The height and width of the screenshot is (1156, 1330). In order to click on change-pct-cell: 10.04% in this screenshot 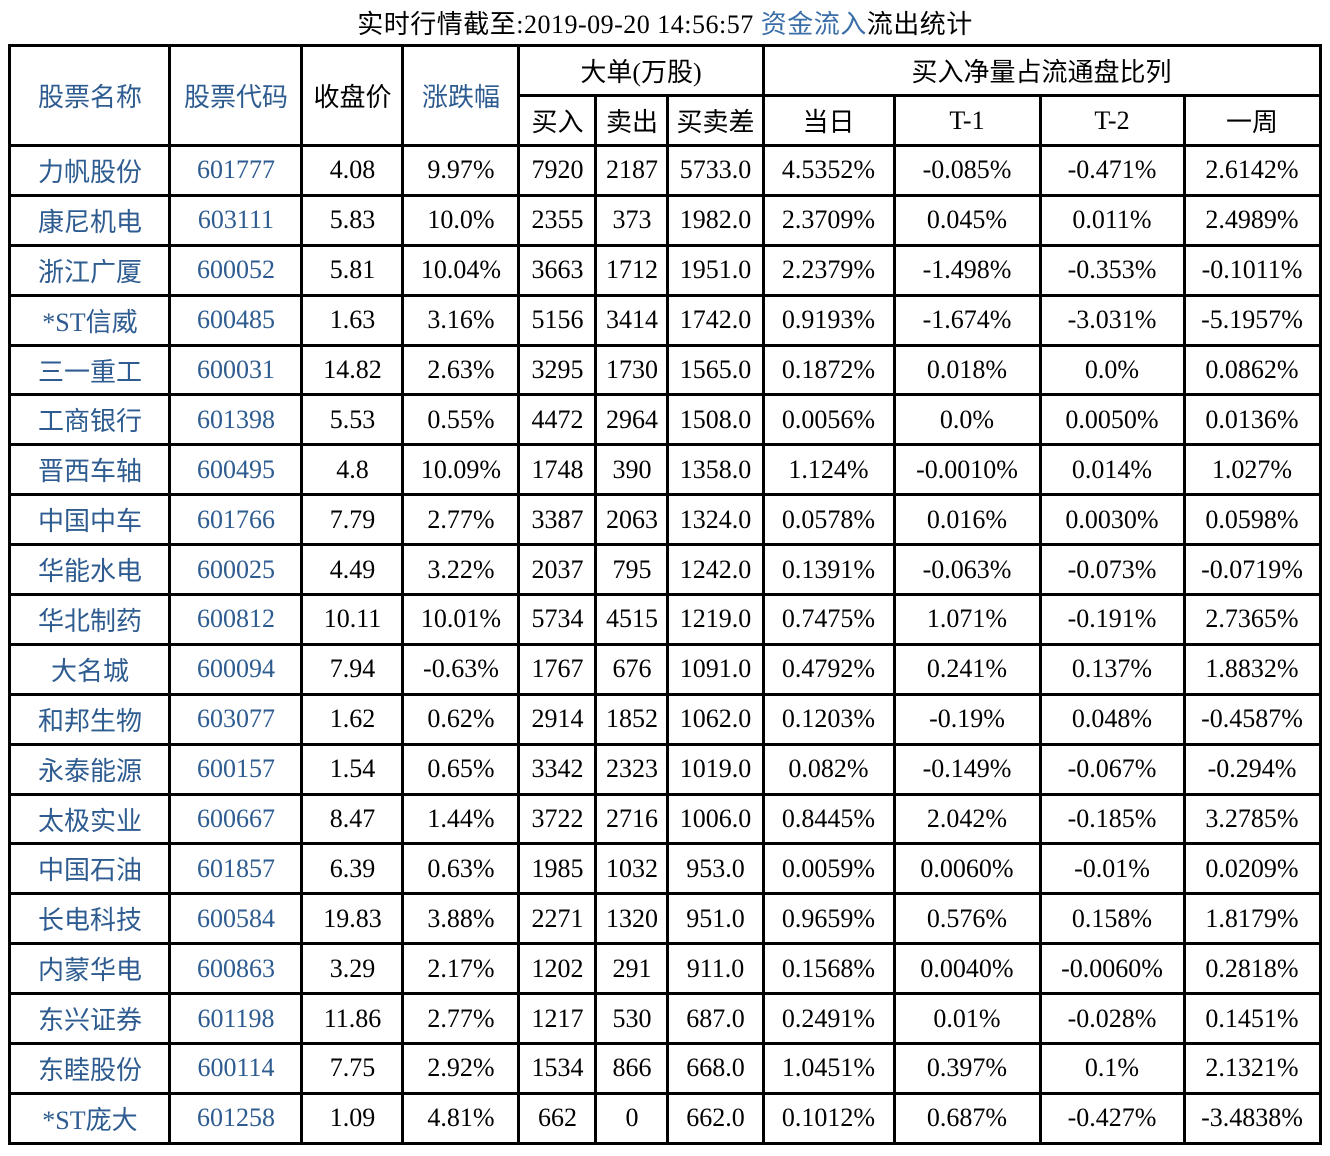, I will do `click(461, 270)`.